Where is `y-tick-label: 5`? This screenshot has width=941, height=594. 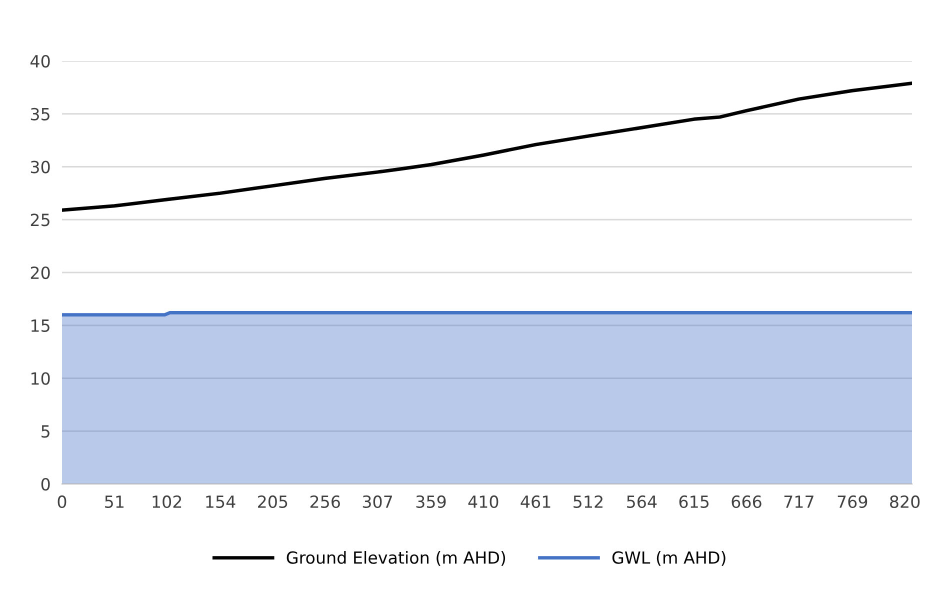
y-tick-label: 5 is located at coordinates (46, 431).